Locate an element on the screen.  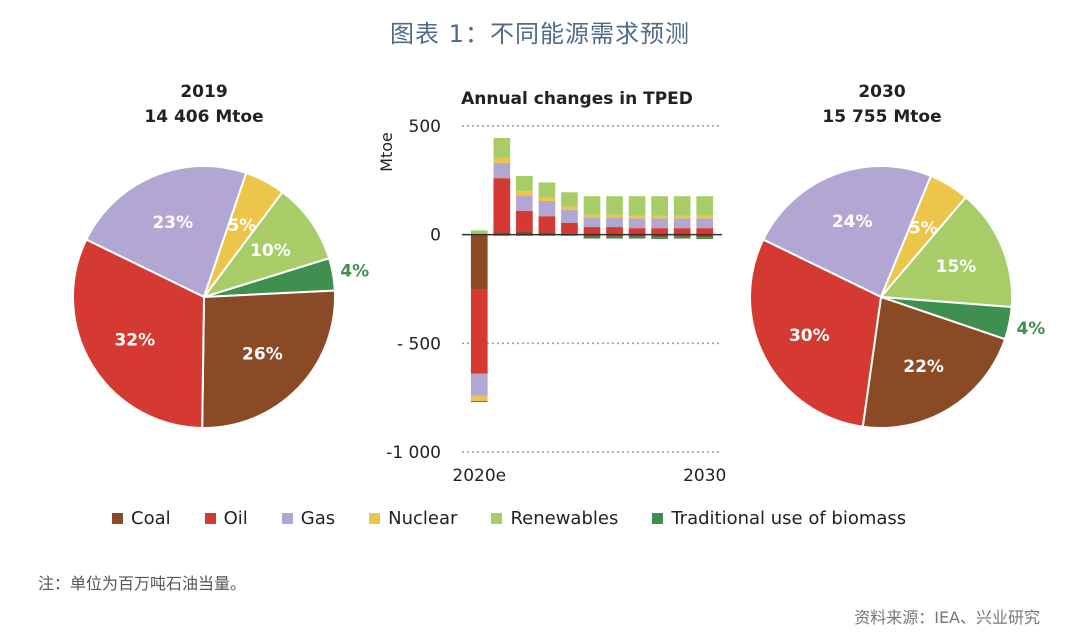
pie-2030-label-gas: 24% is located at coordinates (852, 222).